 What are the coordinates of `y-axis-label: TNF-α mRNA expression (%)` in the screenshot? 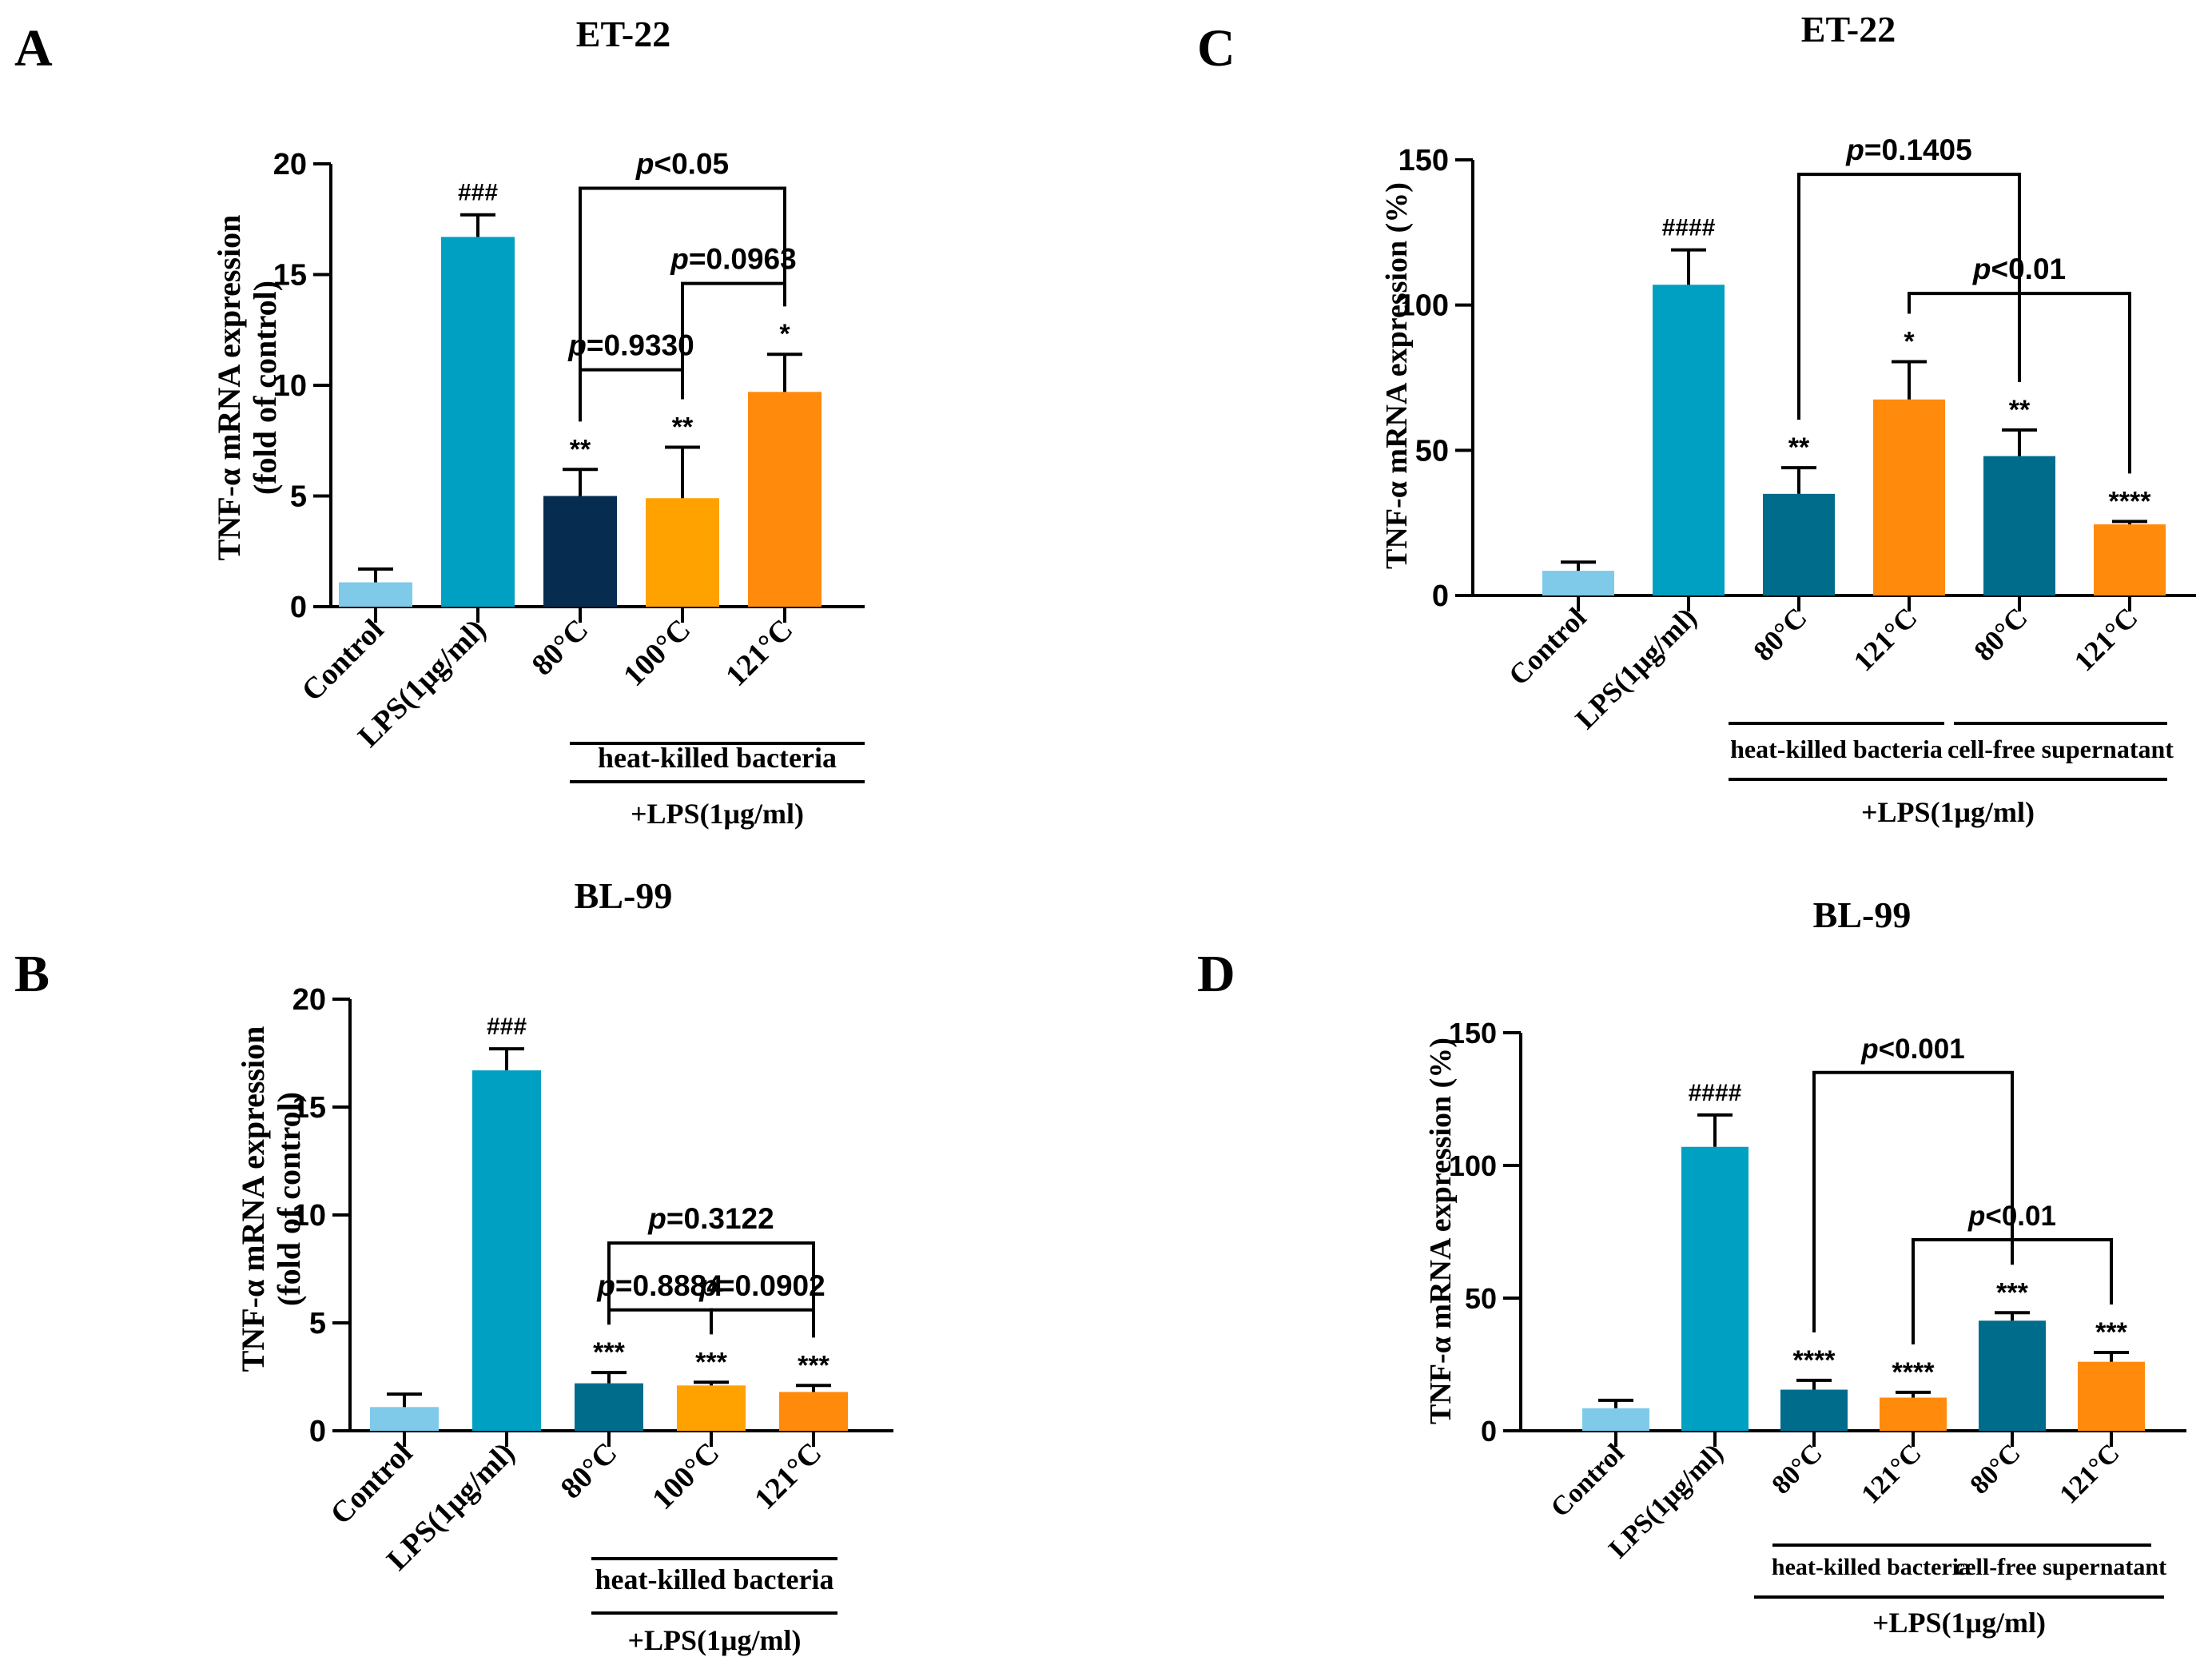 It's located at (1441, 1231).